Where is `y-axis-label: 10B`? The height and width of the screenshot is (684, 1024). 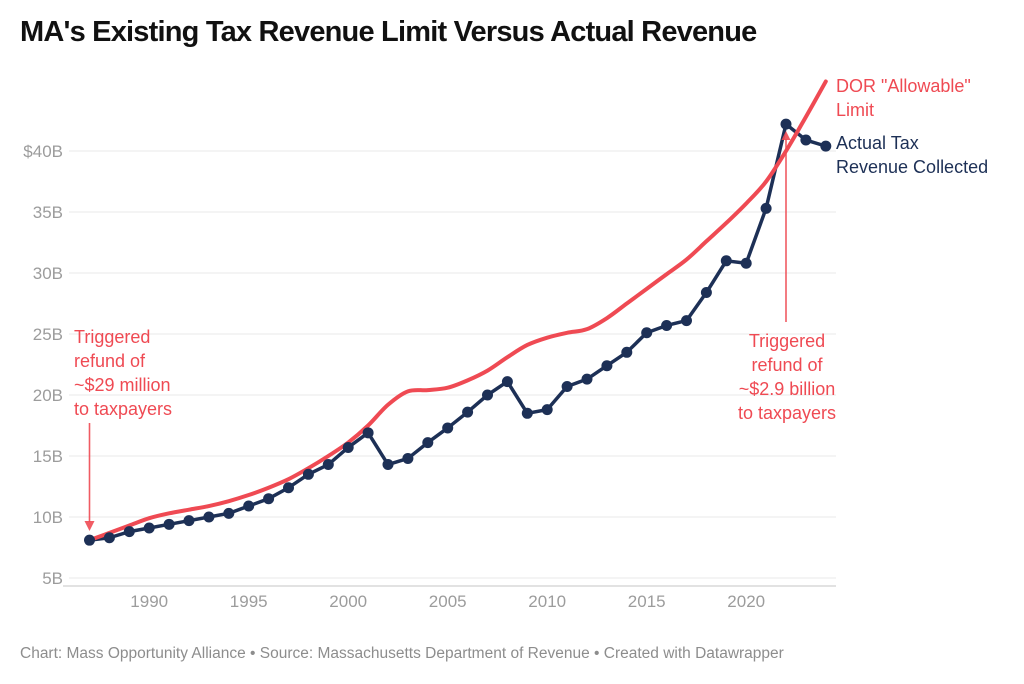 y-axis-label: 10B is located at coordinates (48, 517).